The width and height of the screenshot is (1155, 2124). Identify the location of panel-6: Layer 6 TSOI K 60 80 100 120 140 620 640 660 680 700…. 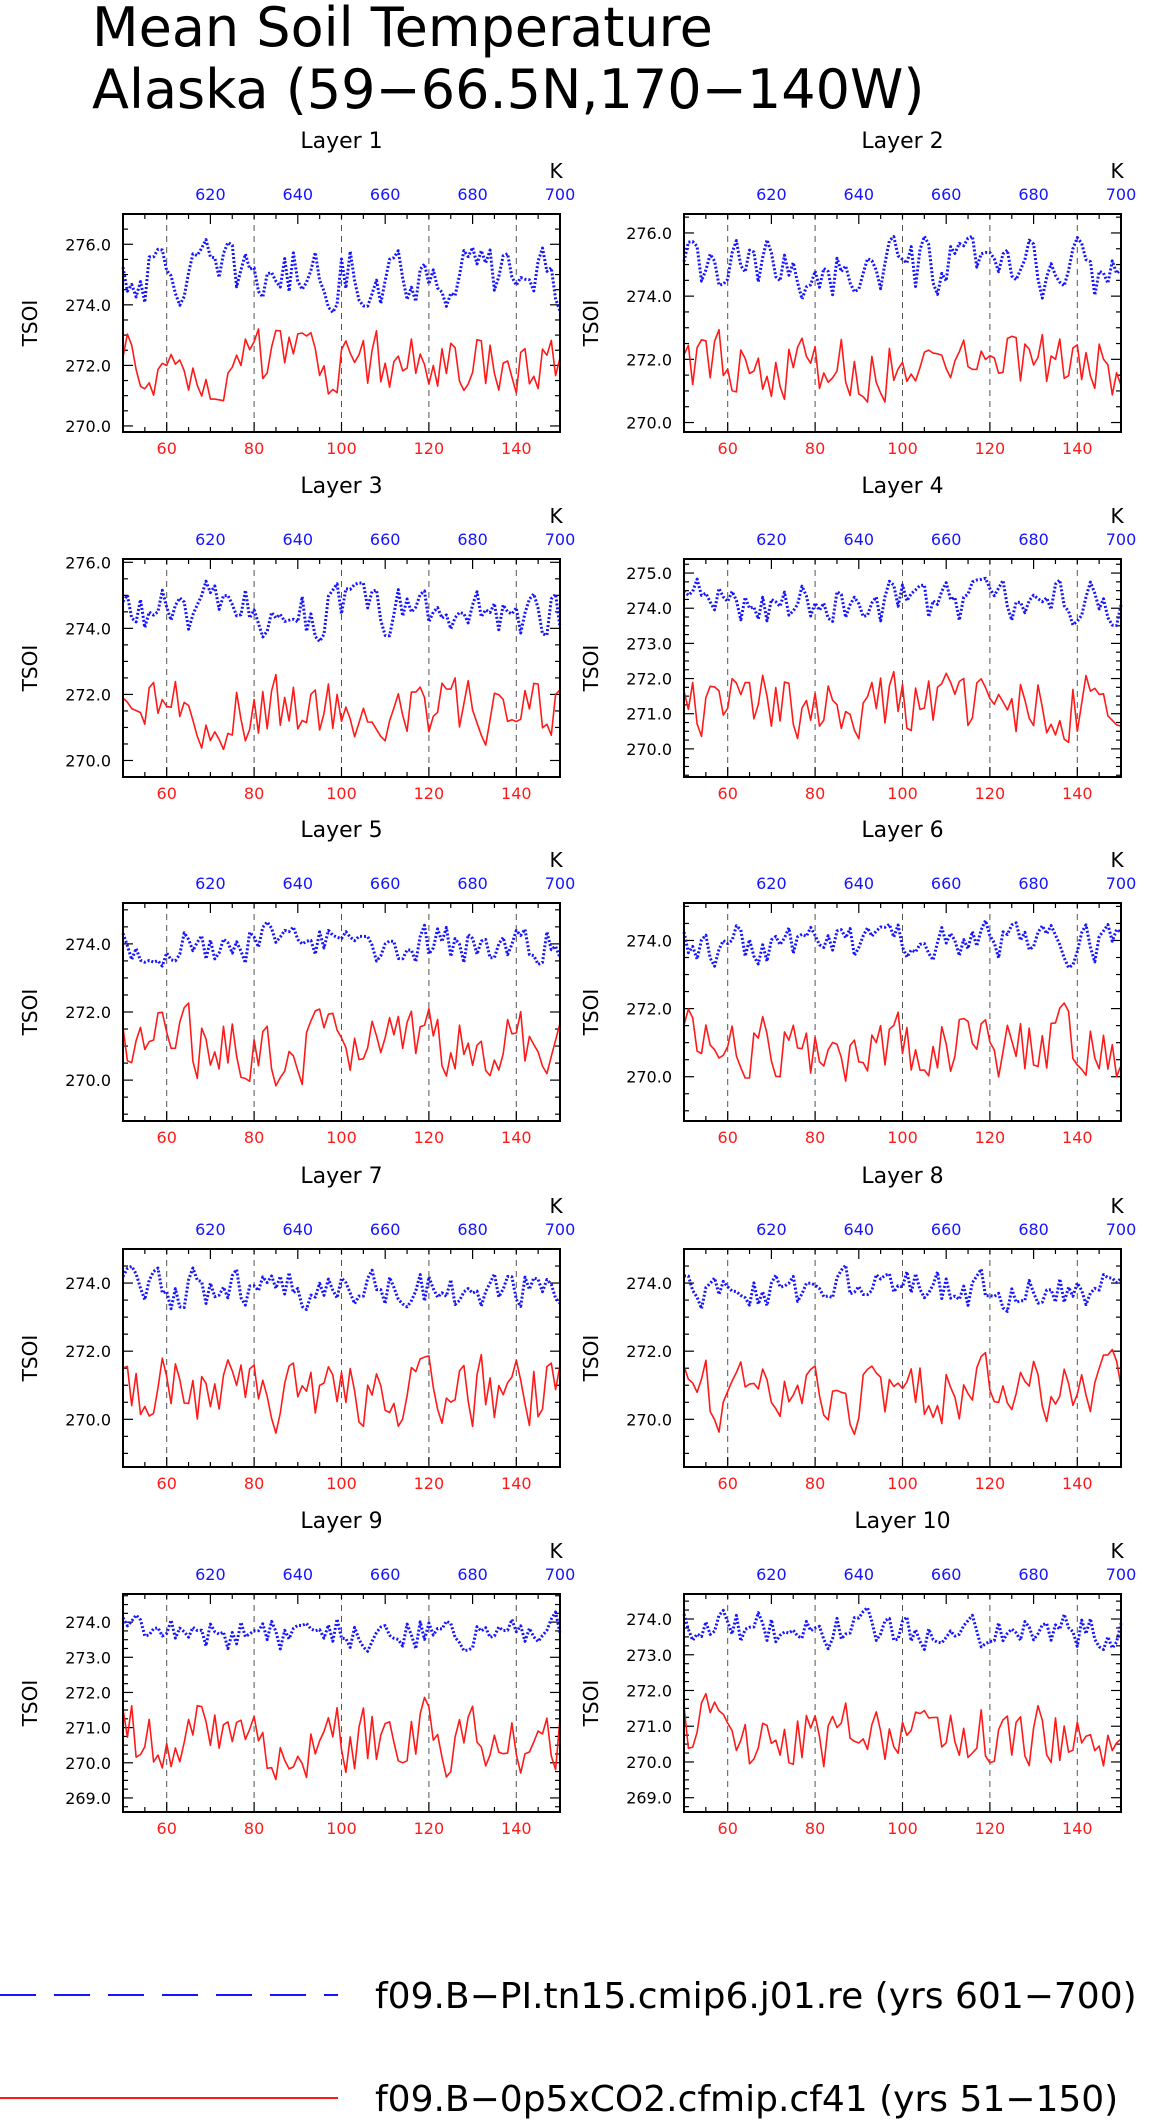
(857, 982).